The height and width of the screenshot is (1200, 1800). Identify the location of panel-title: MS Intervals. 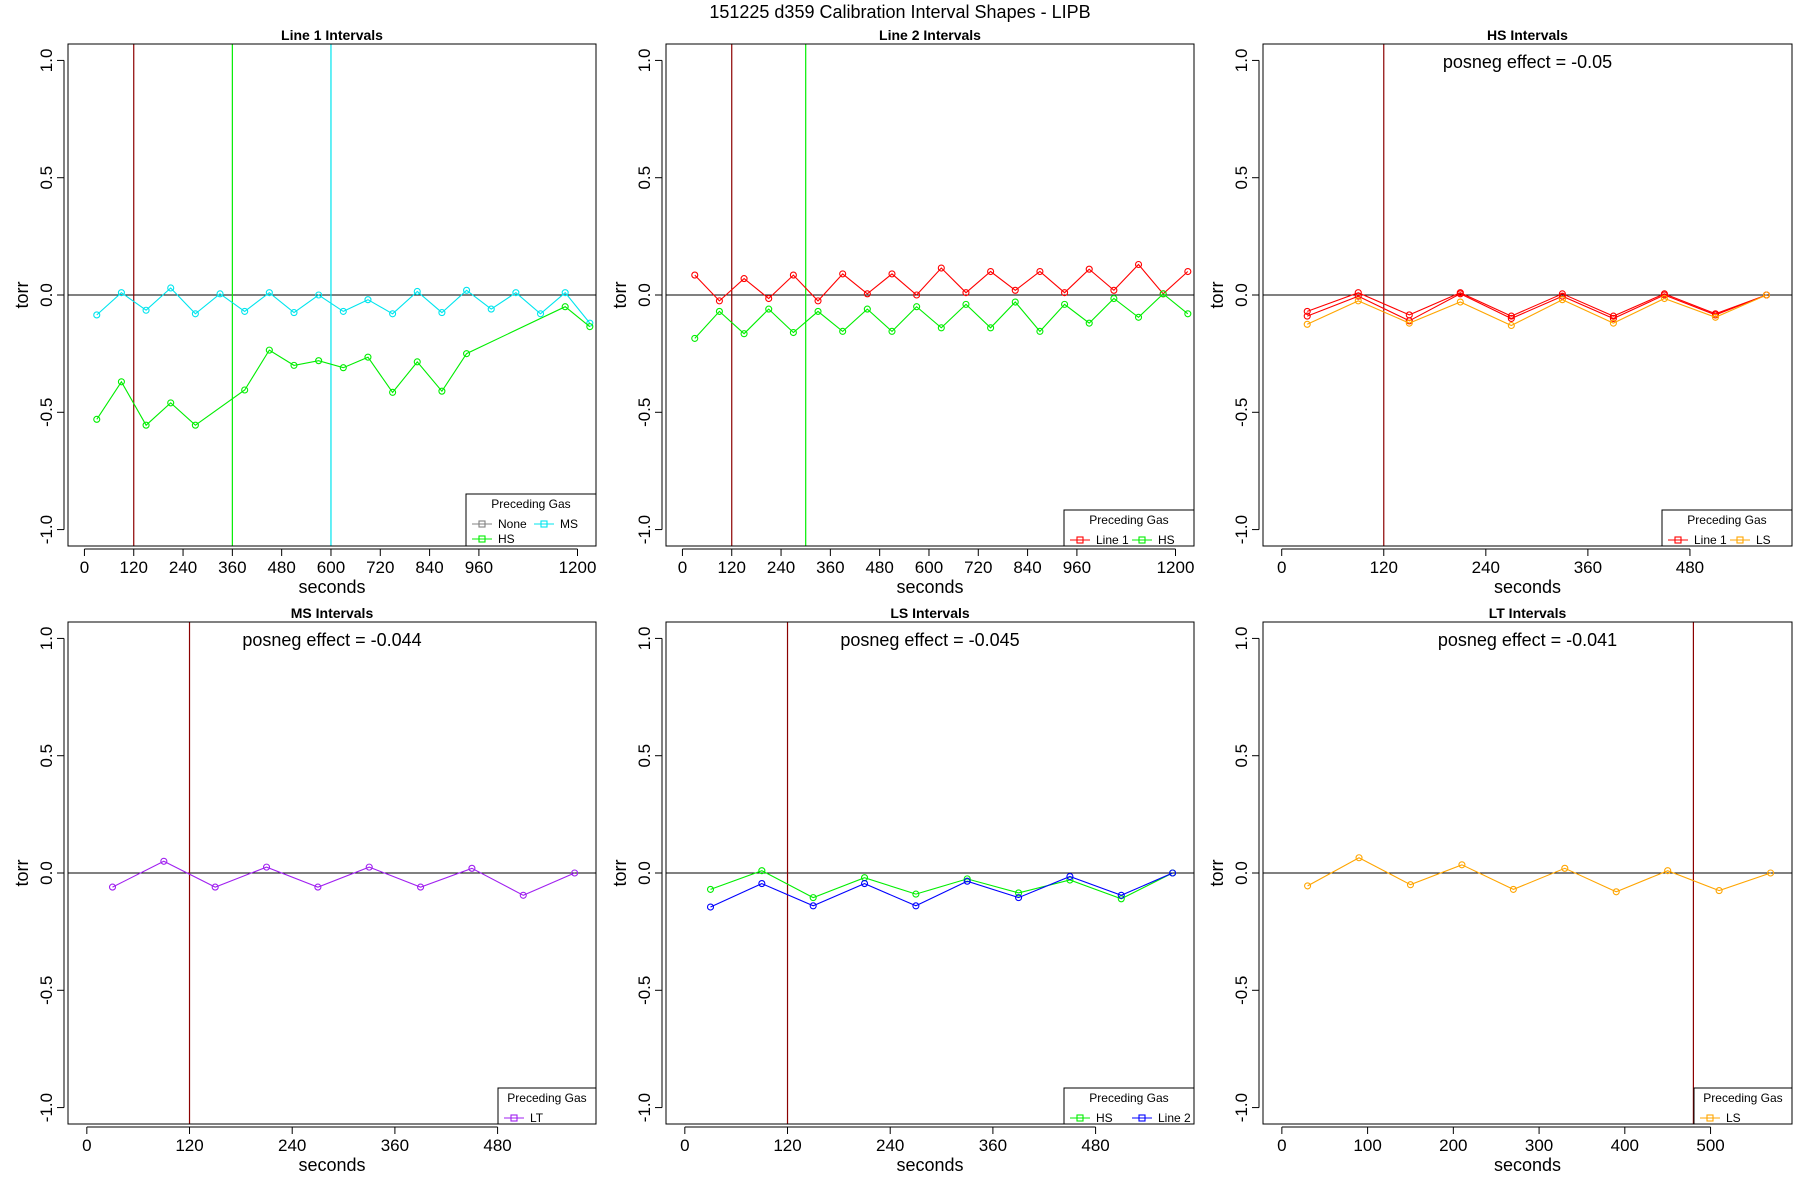
(332, 613).